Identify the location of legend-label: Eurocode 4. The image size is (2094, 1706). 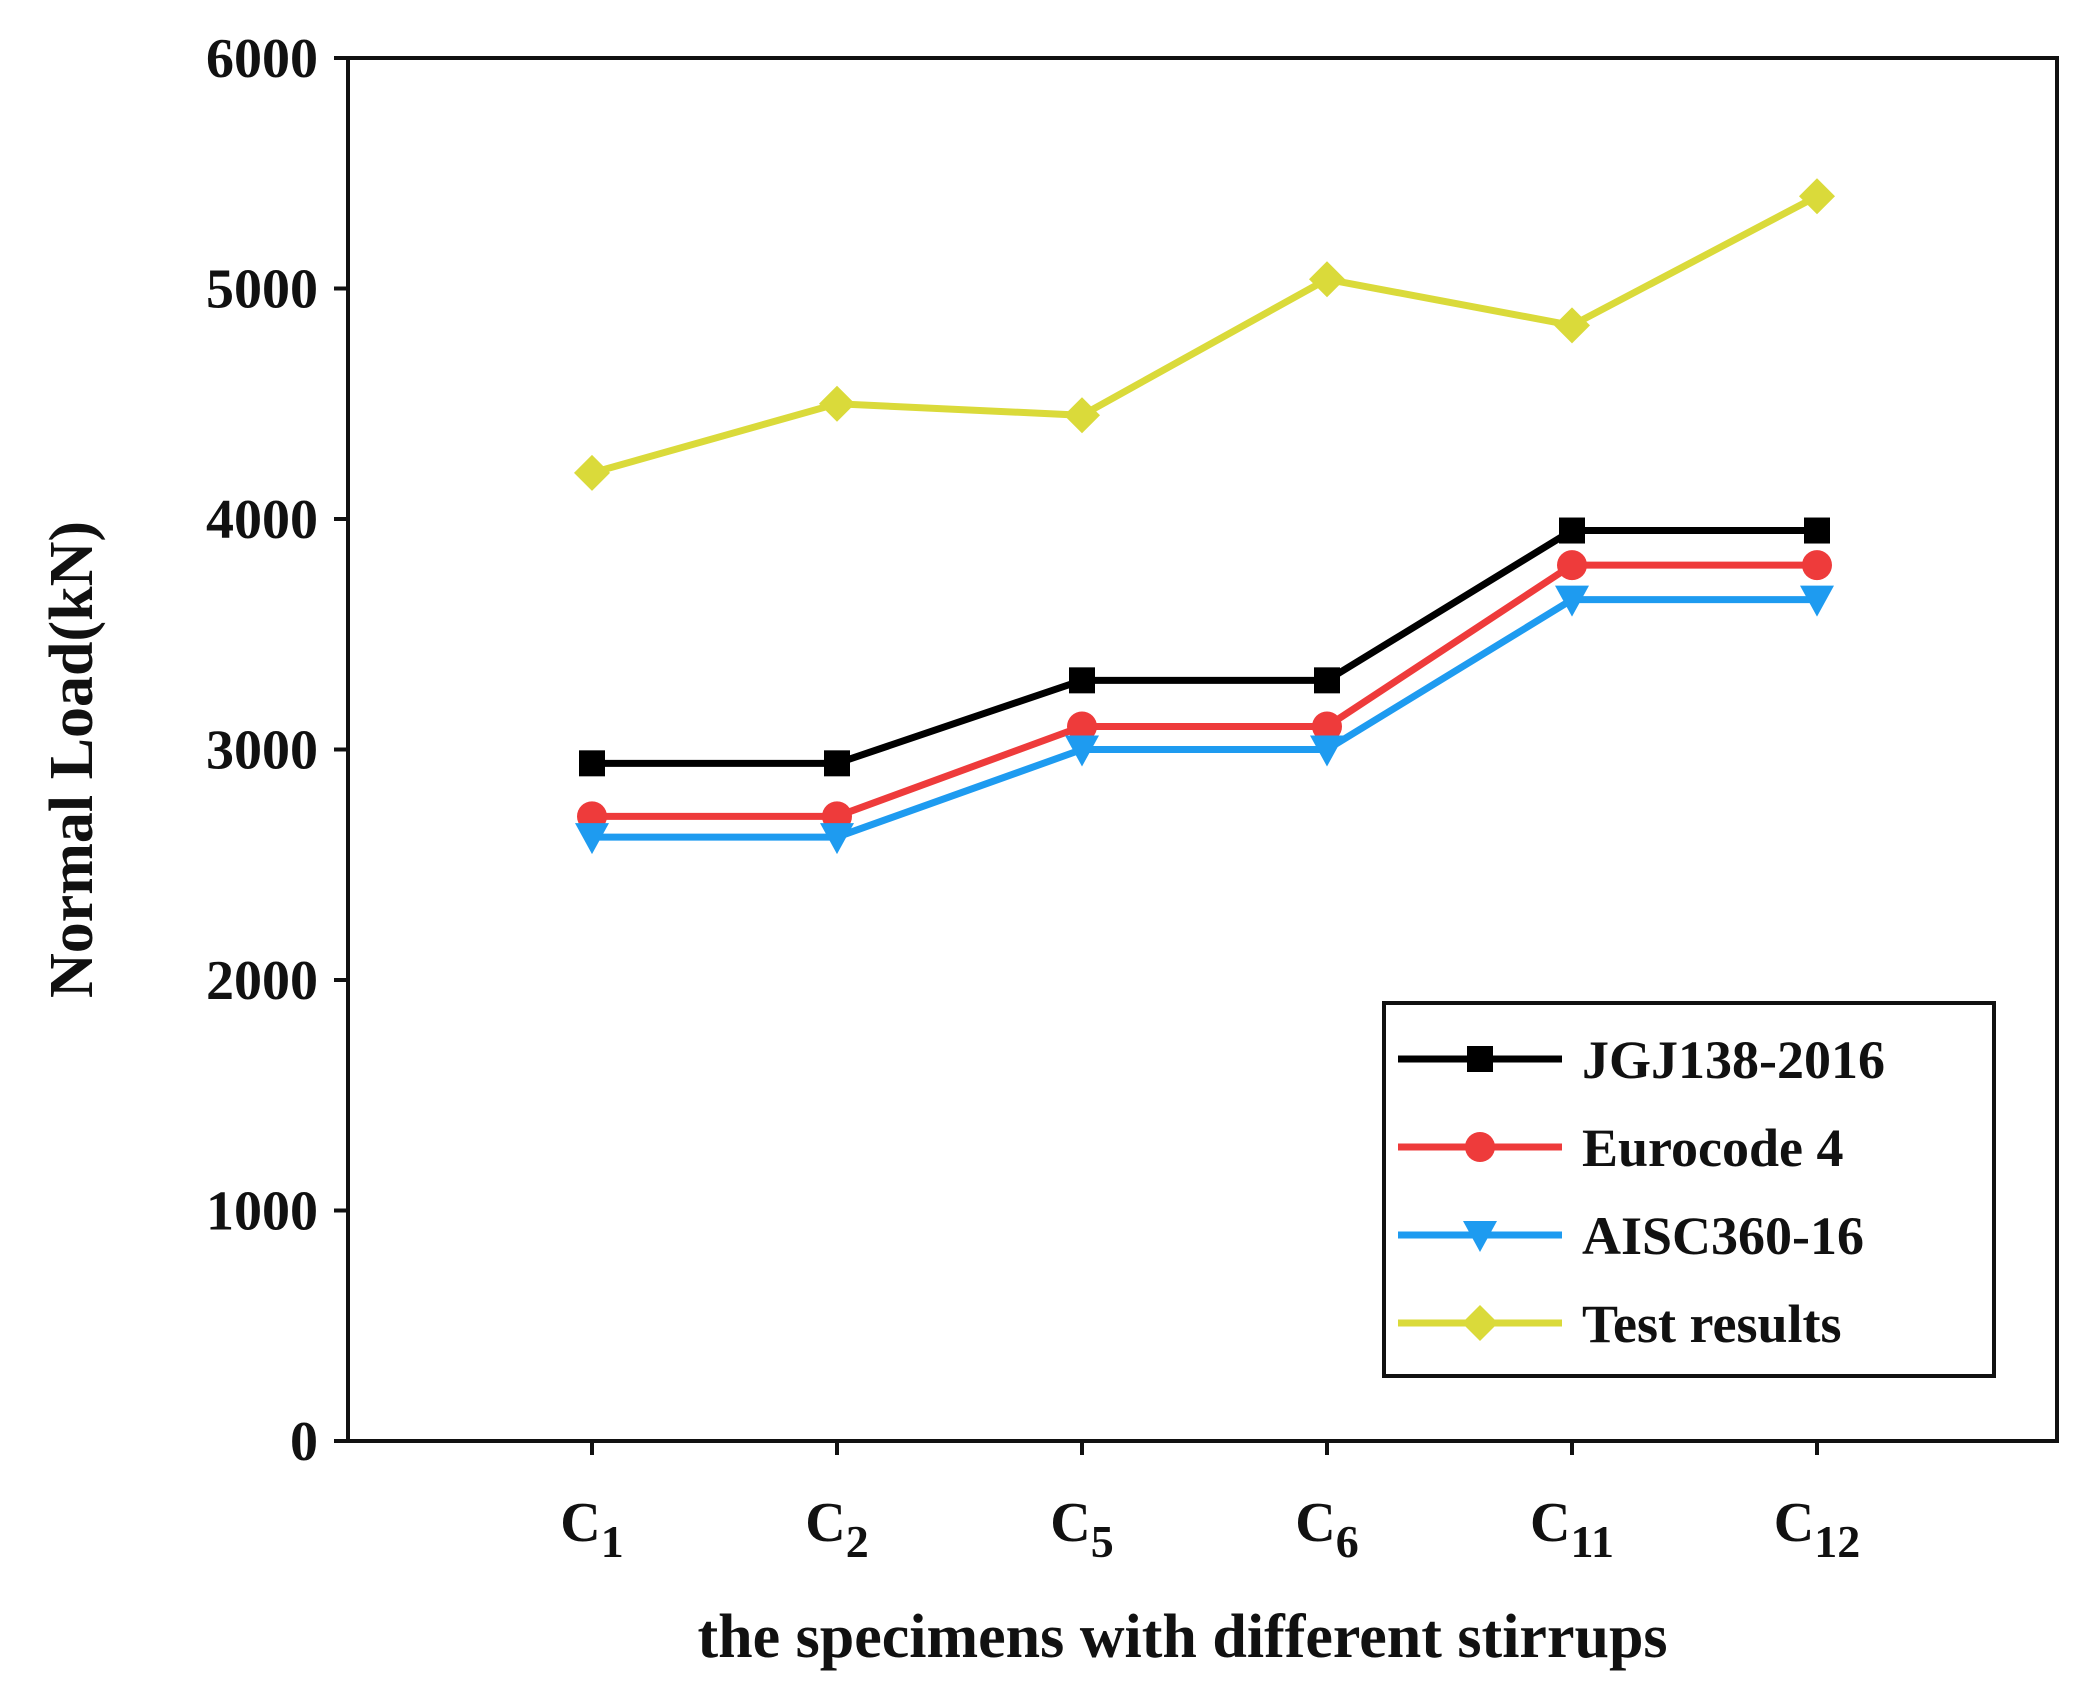
(1713, 1148).